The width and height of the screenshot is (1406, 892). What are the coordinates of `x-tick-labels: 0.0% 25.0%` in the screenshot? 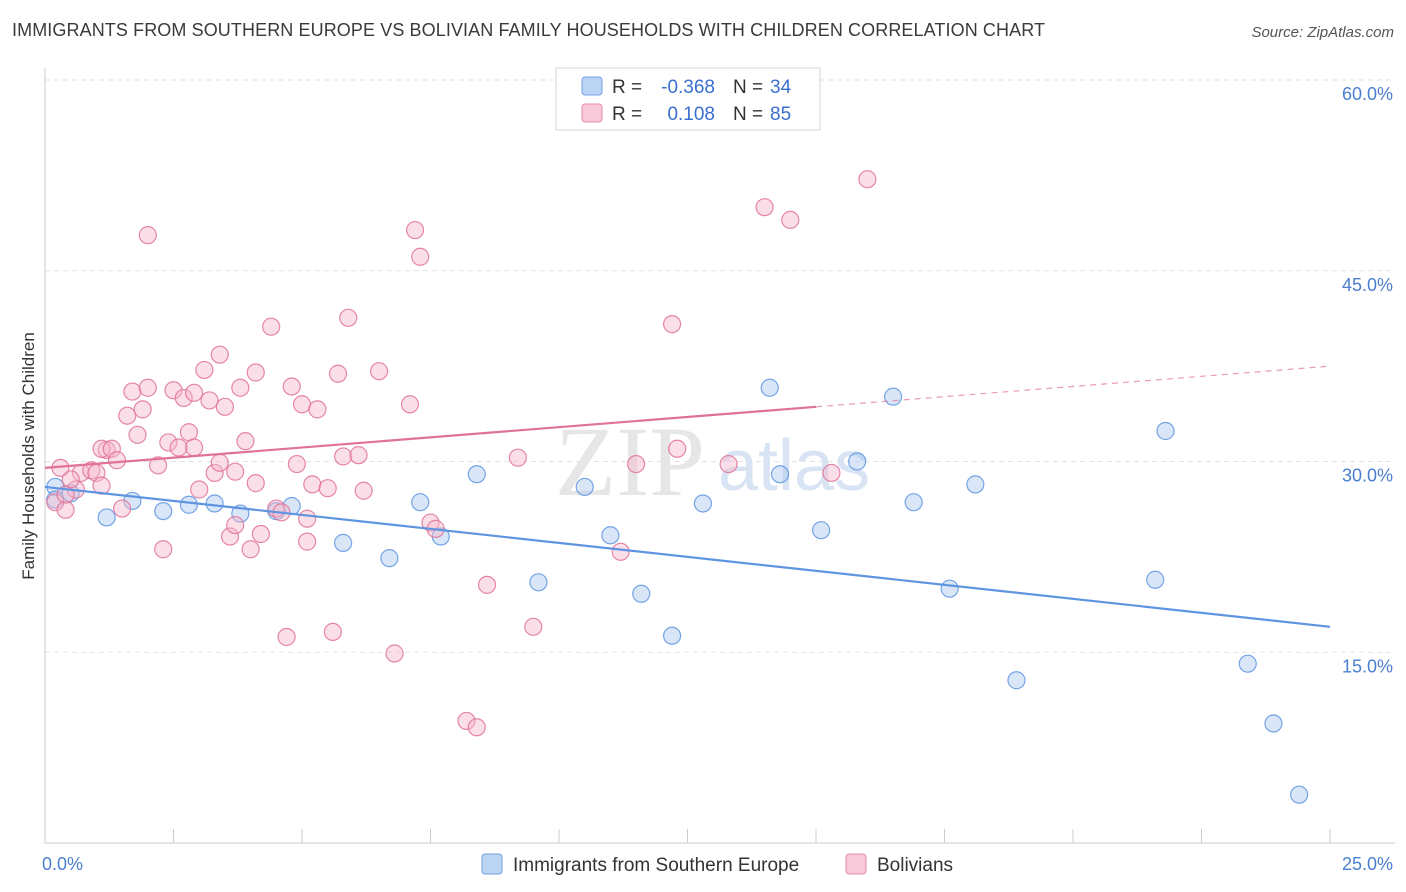 It's located at (717, 864).